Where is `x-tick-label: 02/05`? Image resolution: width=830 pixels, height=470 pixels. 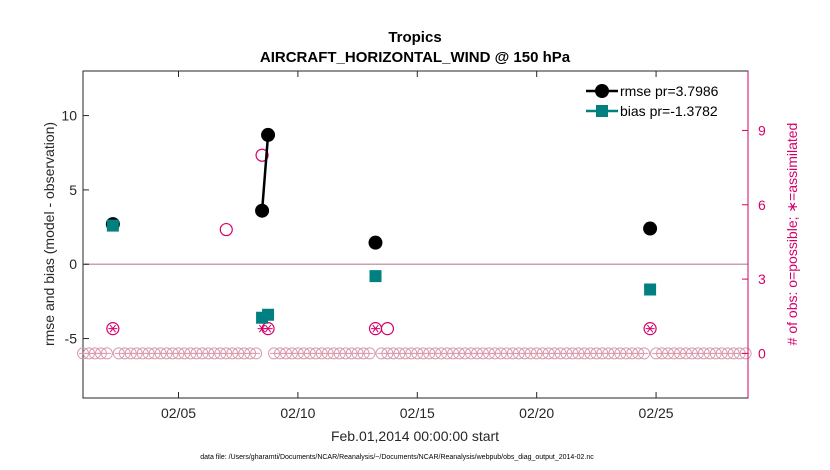 x-tick-label: 02/05 is located at coordinates (178, 413).